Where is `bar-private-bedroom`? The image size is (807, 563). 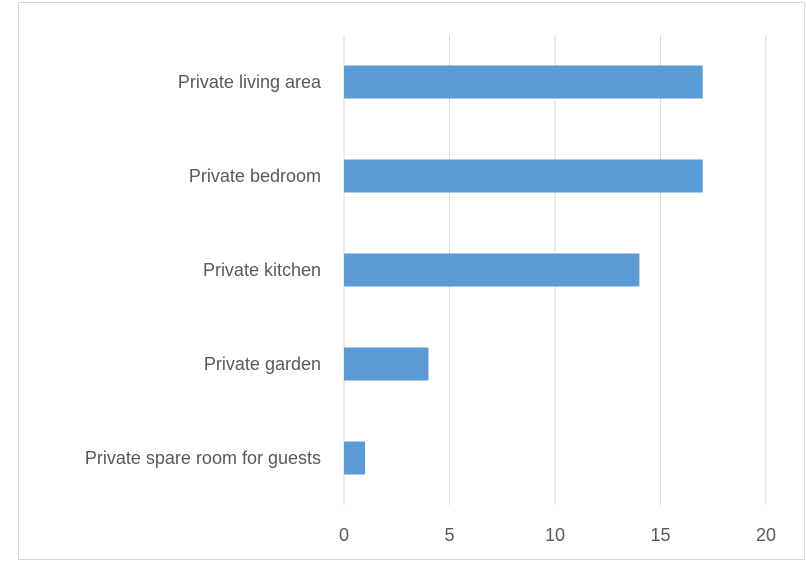 bar-private-bedroom is located at coordinates (523, 176).